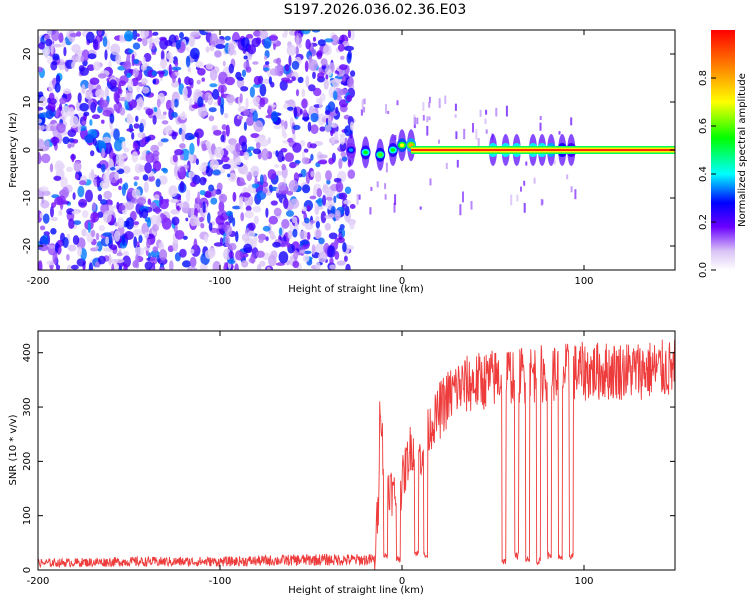 Image resolution: width=750 pixels, height=600 pixels. Describe the element at coordinates (583, 281) in the screenshot. I see `x-tick-label: 100` at that location.